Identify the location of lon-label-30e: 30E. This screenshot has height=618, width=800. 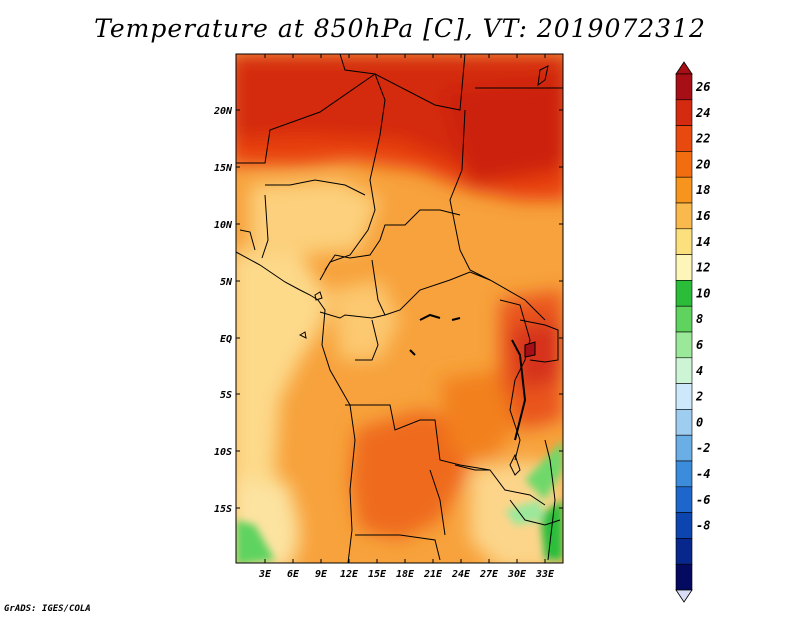
(517, 574).